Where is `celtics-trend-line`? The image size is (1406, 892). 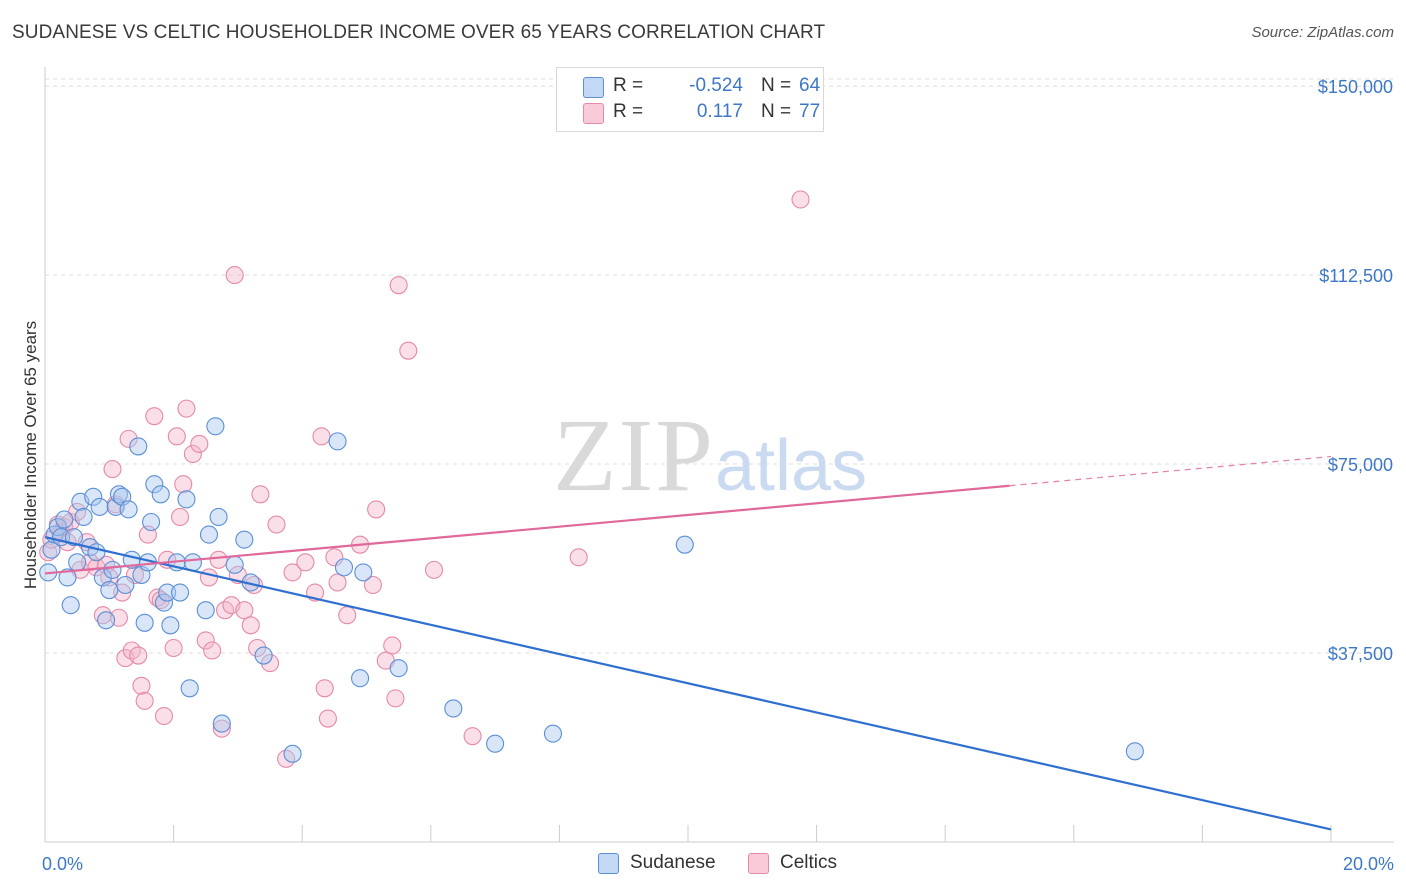
celtics-trend-line is located at coordinates (527, 529).